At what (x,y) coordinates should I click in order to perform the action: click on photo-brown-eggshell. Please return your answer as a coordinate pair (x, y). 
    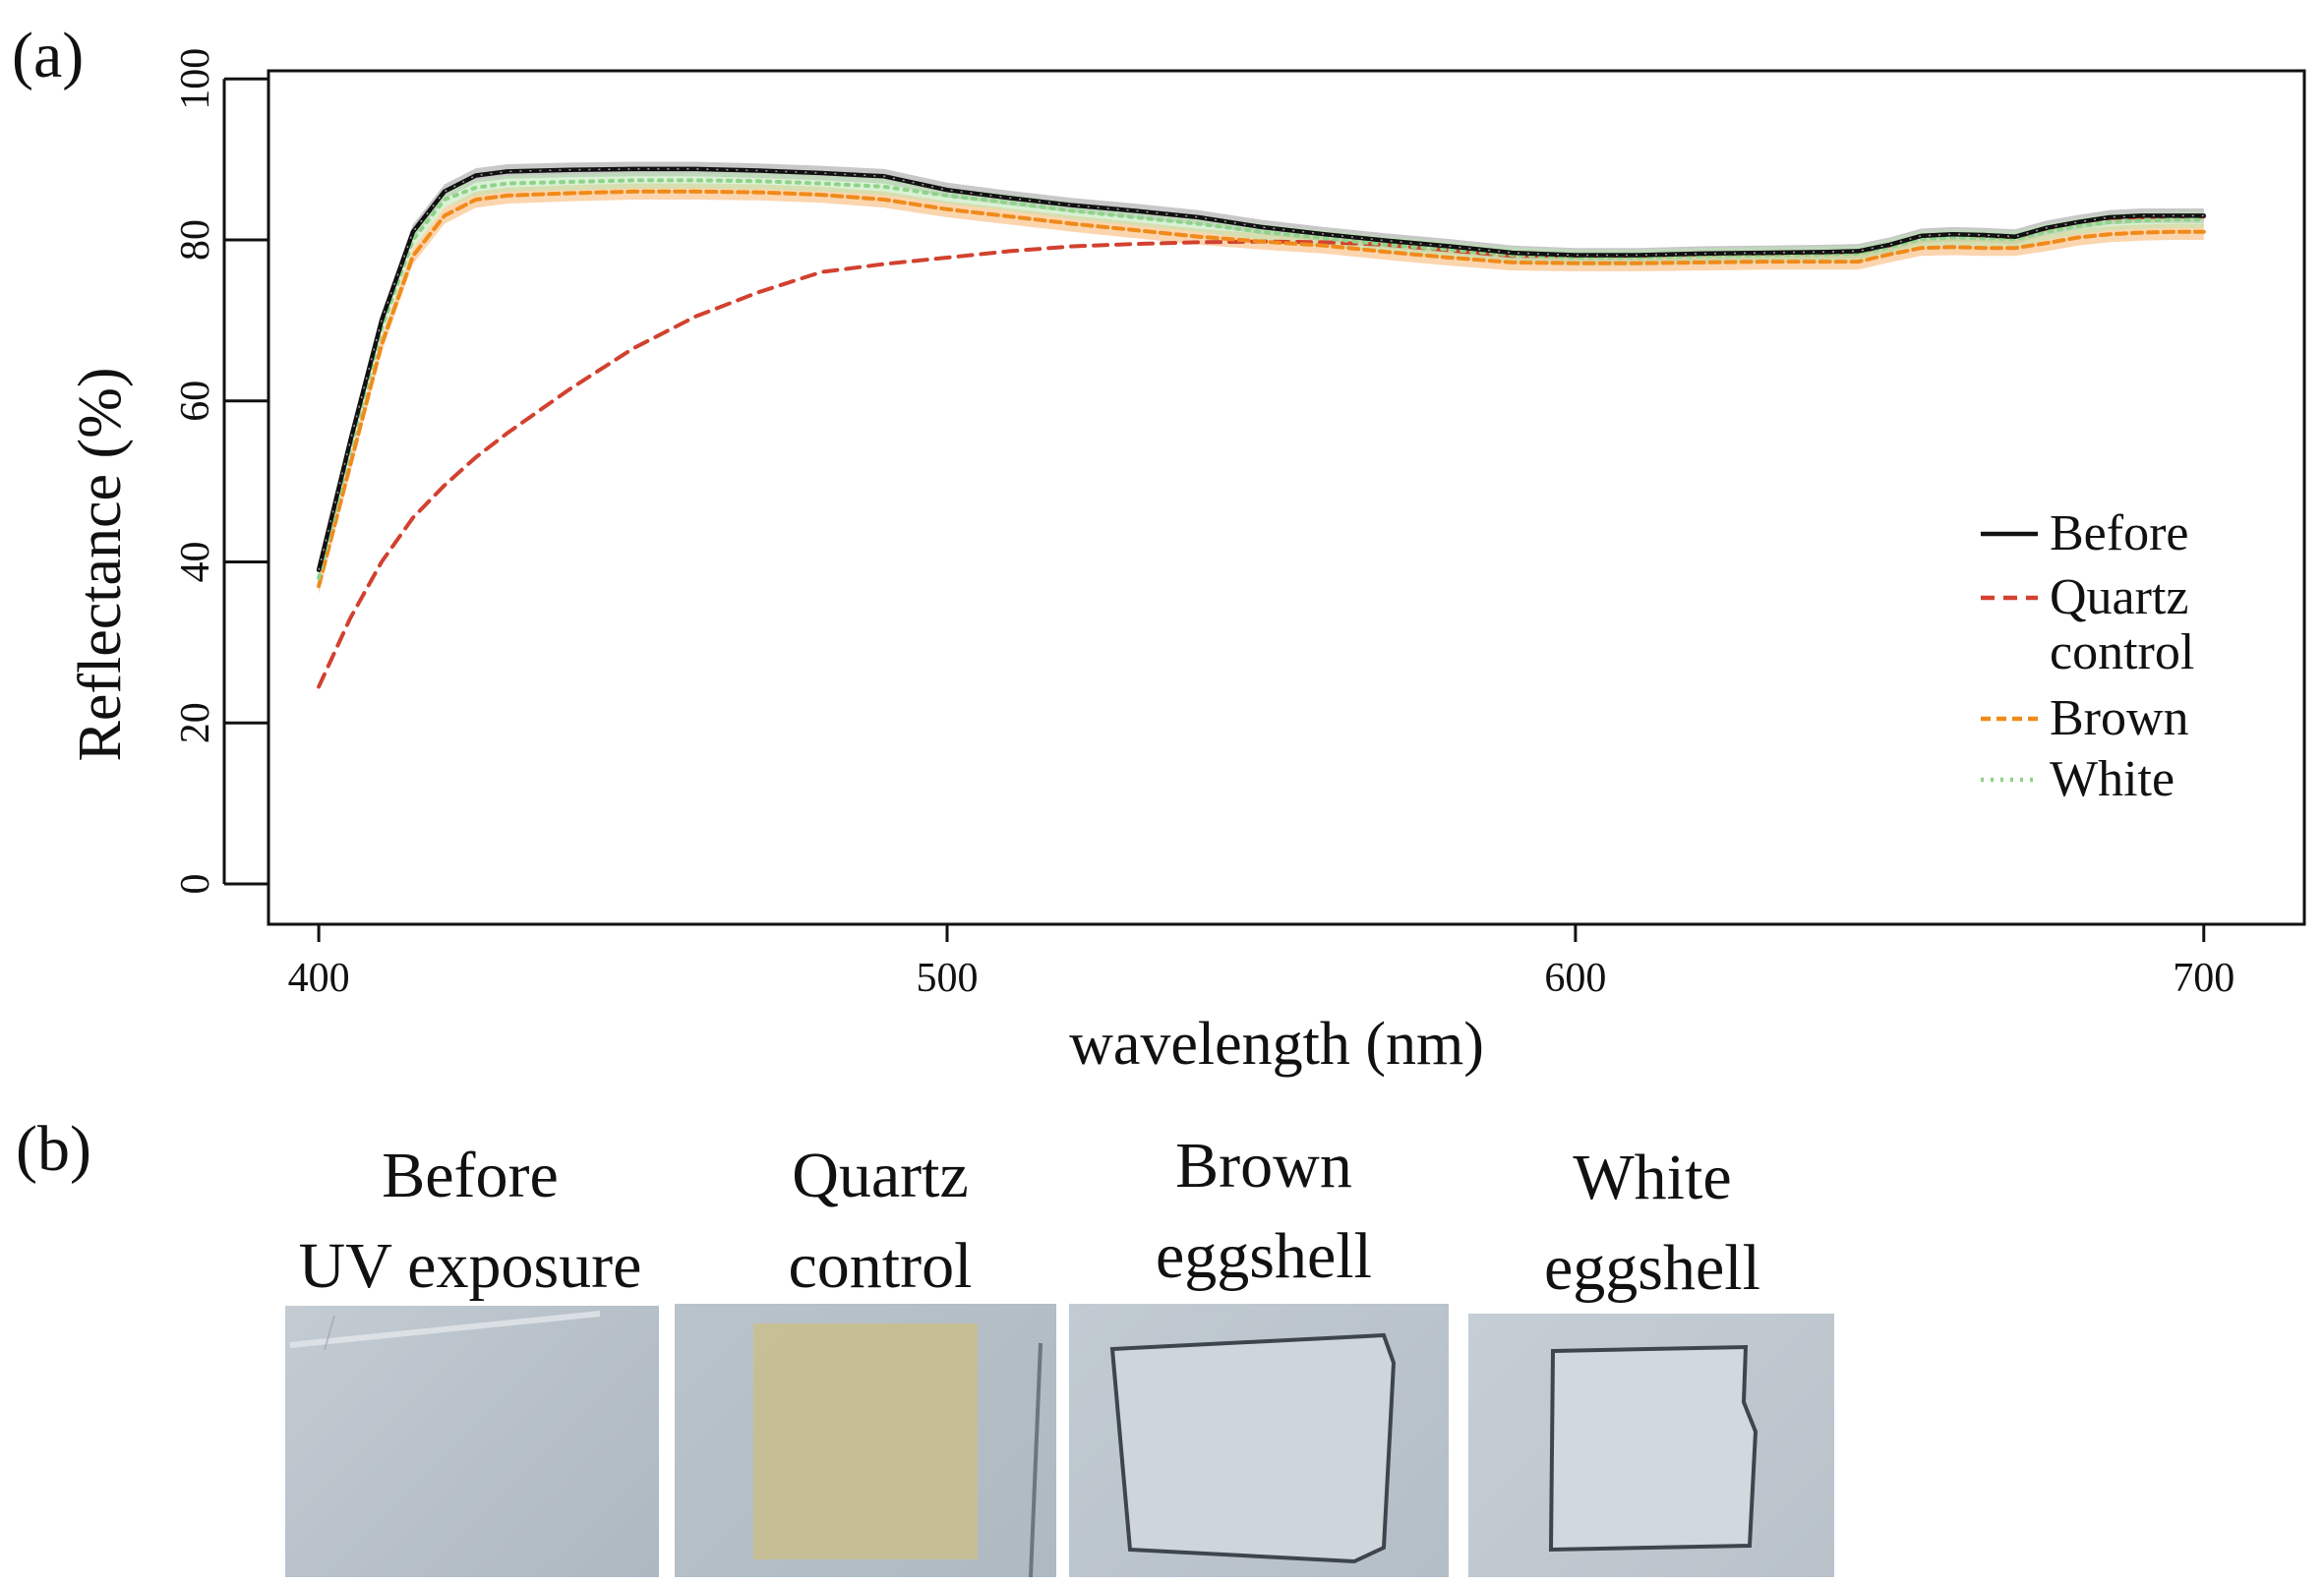
    Looking at the image, I should click on (1259, 1440).